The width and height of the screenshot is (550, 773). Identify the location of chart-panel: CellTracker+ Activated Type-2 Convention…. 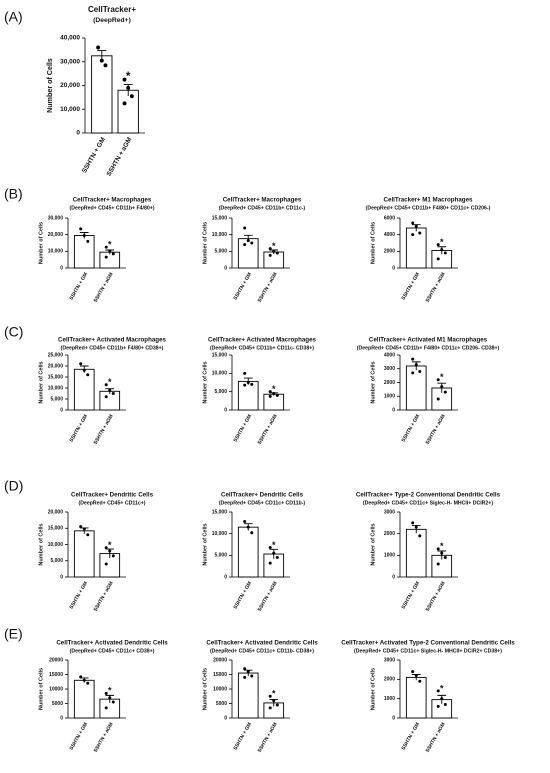
(428, 697).